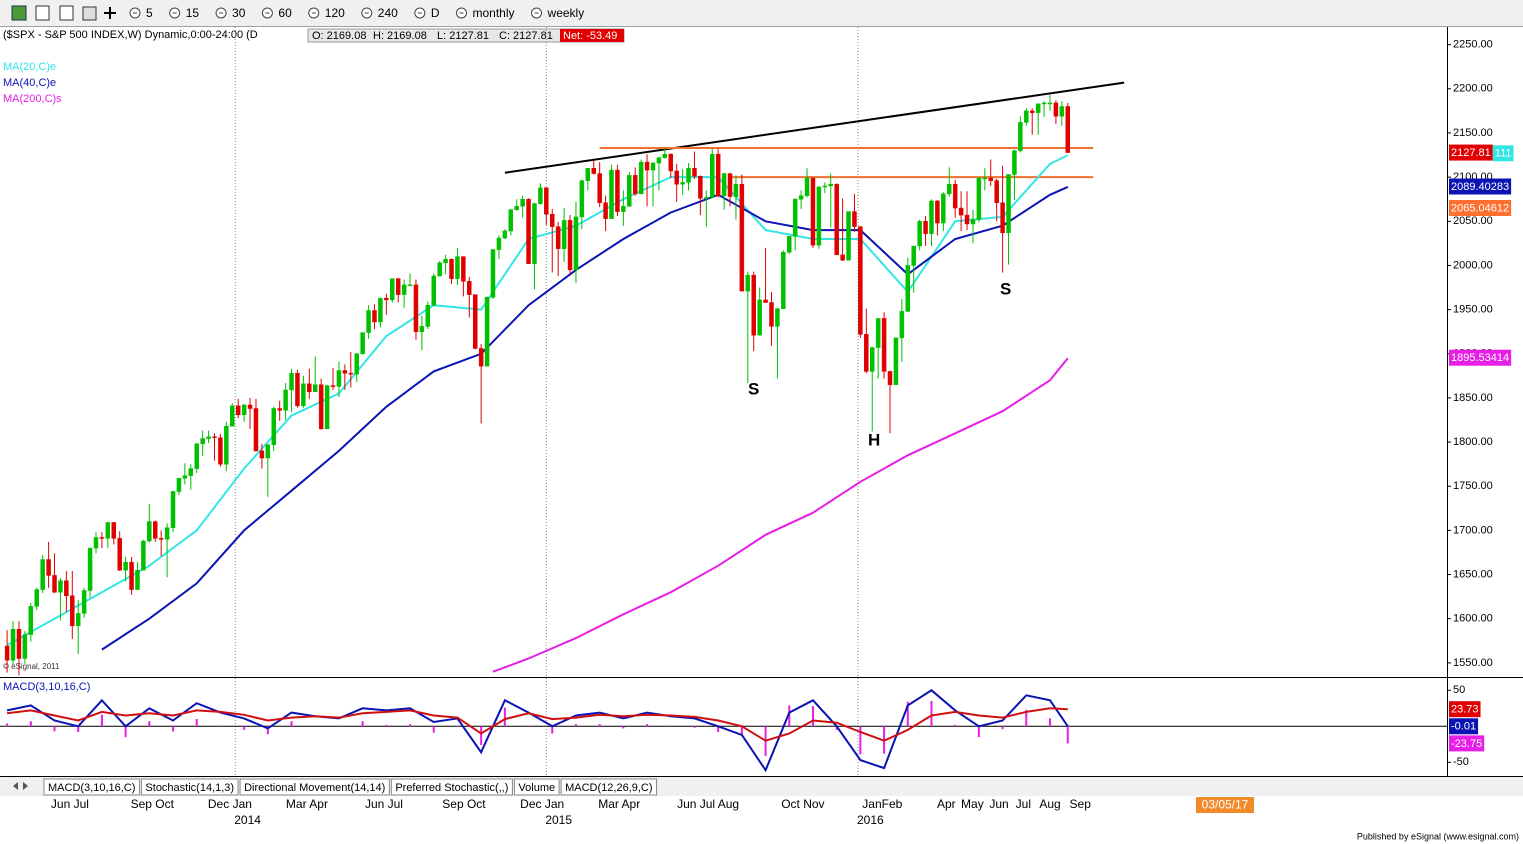 The image size is (1523, 844). Describe the element at coordinates (566, 13) in the screenshot. I see `interval-button: weekly` at that location.